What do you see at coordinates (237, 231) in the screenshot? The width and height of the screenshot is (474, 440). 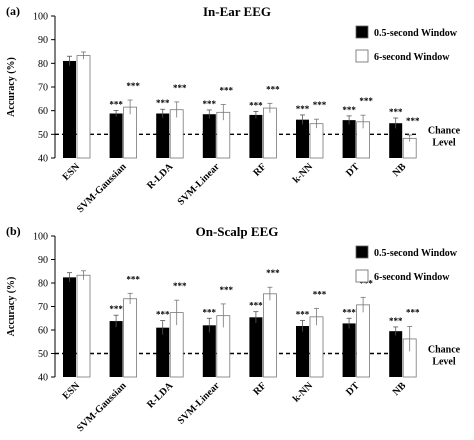 I see `chart-title: On-Scalp EEG` at bounding box center [237, 231].